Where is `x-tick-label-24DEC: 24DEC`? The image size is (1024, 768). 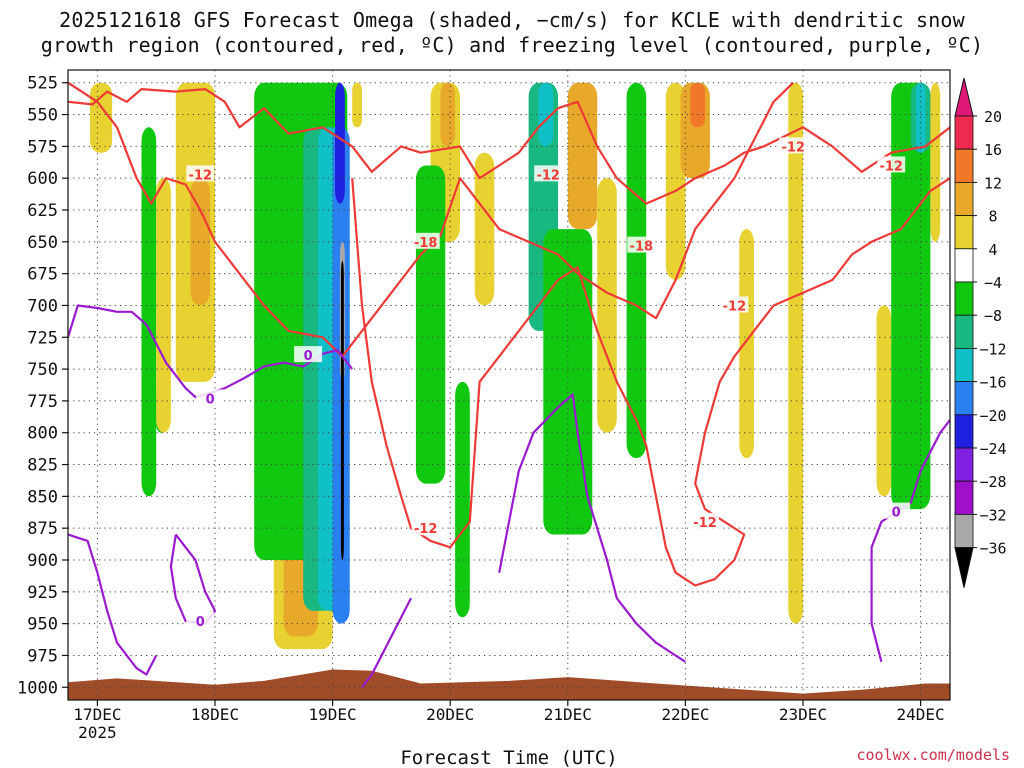
x-tick-label-24DEC: 24DEC is located at coordinates (921, 714).